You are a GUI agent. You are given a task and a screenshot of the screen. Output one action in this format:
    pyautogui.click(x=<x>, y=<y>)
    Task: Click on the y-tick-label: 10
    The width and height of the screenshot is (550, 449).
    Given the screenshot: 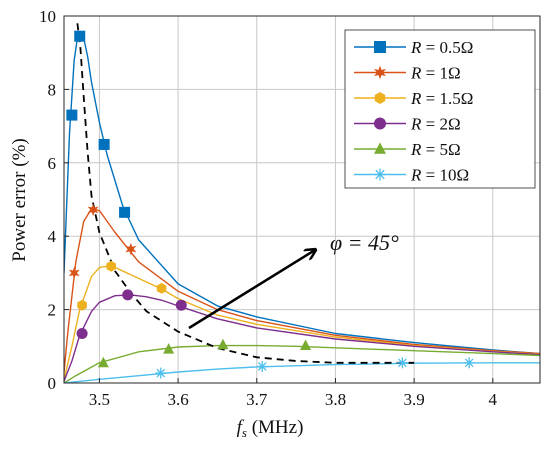 What is the action you would take?
    pyautogui.click(x=47, y=16)
    